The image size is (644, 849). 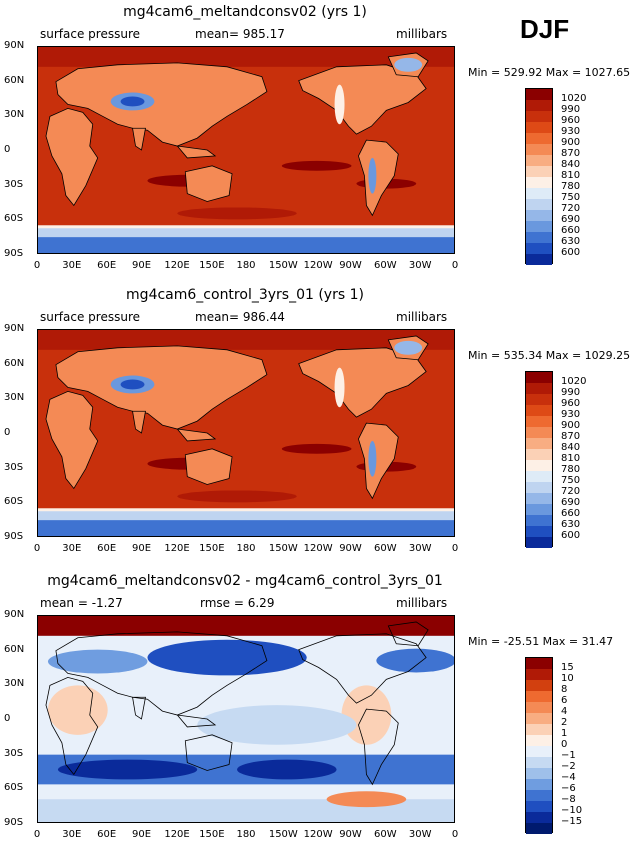 I want to click on southern-ocean-core, so click(x=287, y=769).